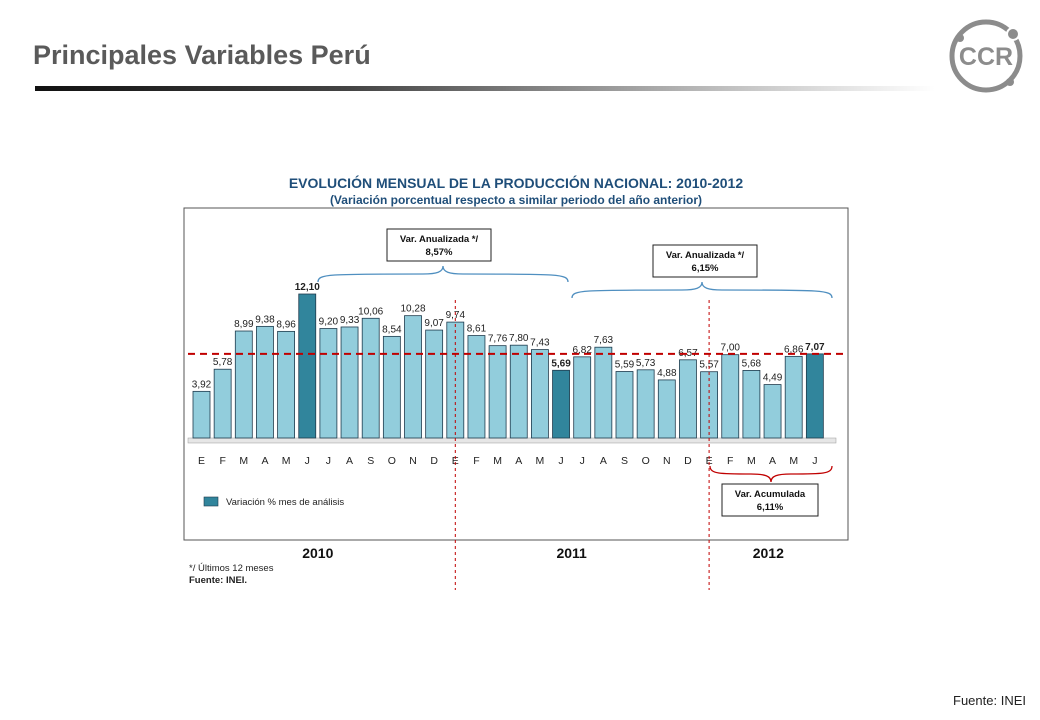 The width and height of the screenshot is (1040, 720). Describe the element at coordinates (202, 55) in the screenshot. I see `page-title: Principales Variables Perú` at that location.